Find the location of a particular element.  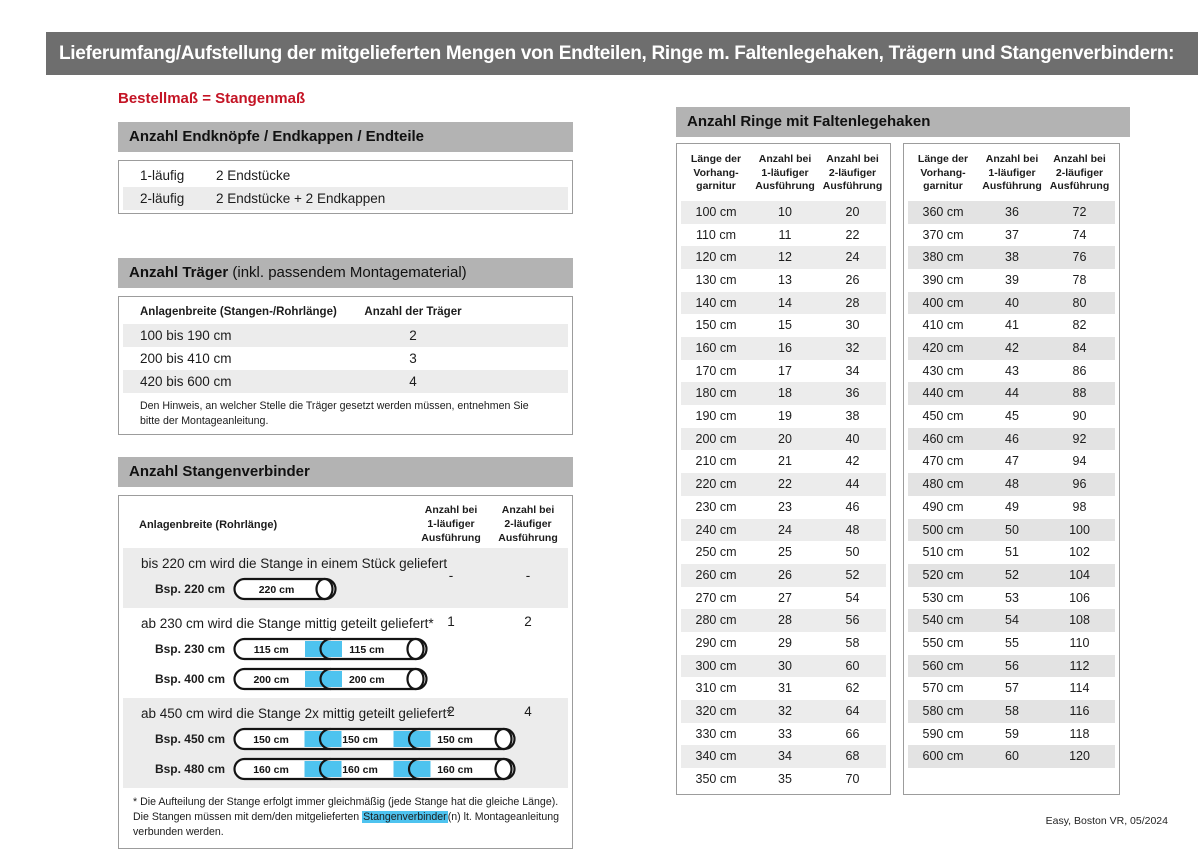

ring-count-2laufig: 28 is located at coordinates (852, 302).